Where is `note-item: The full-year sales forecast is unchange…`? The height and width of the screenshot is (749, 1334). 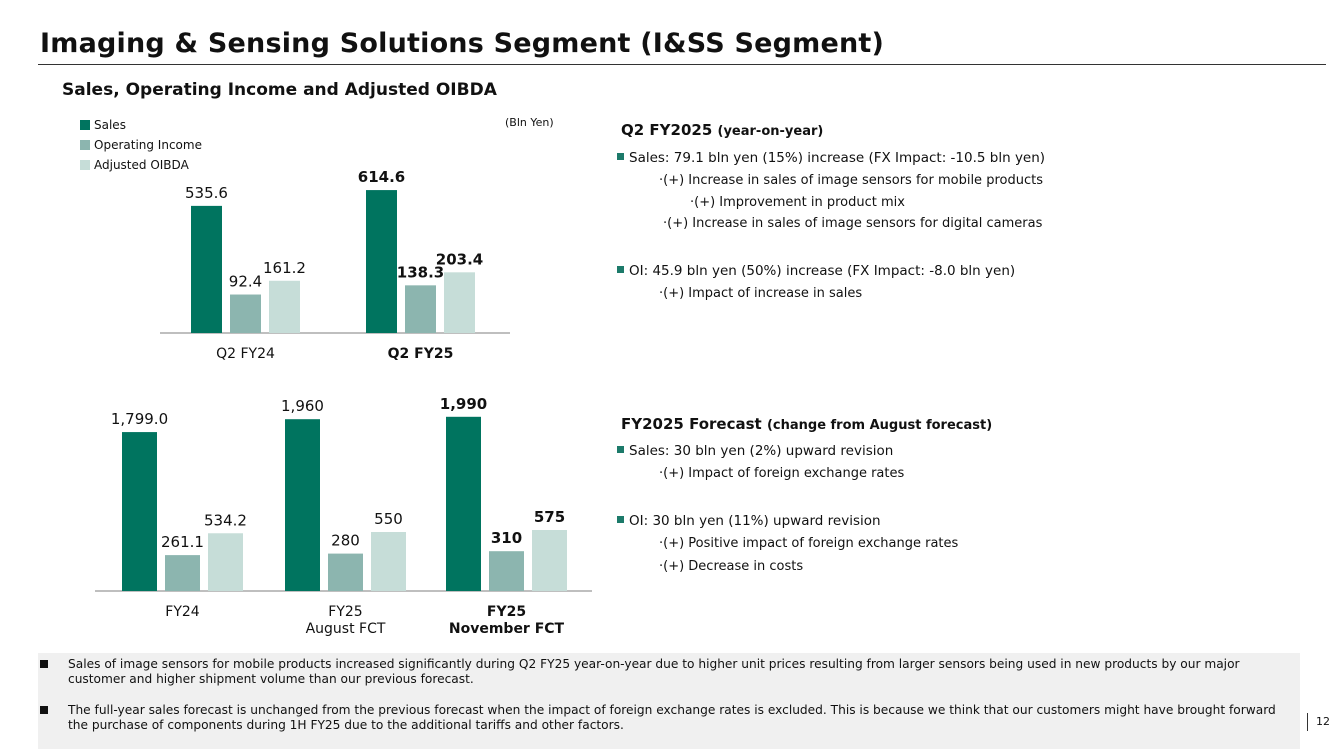
note-item: The full-year sales forecast is unchange… is located at coordinates (669, 718).